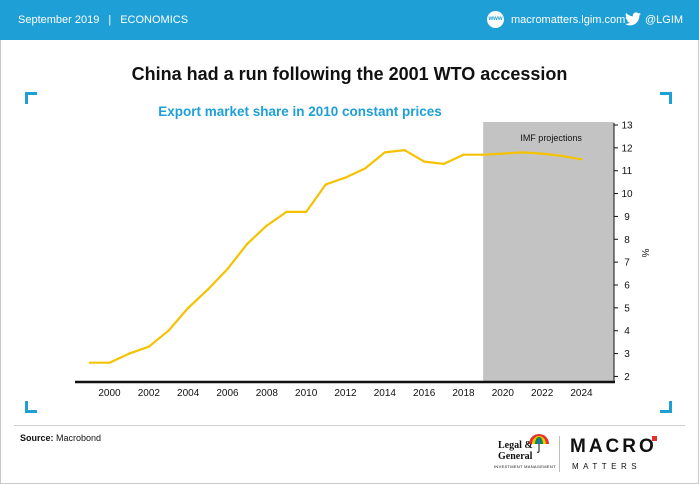  I want to click on x-tick-label: 2016, so click(424, 393).